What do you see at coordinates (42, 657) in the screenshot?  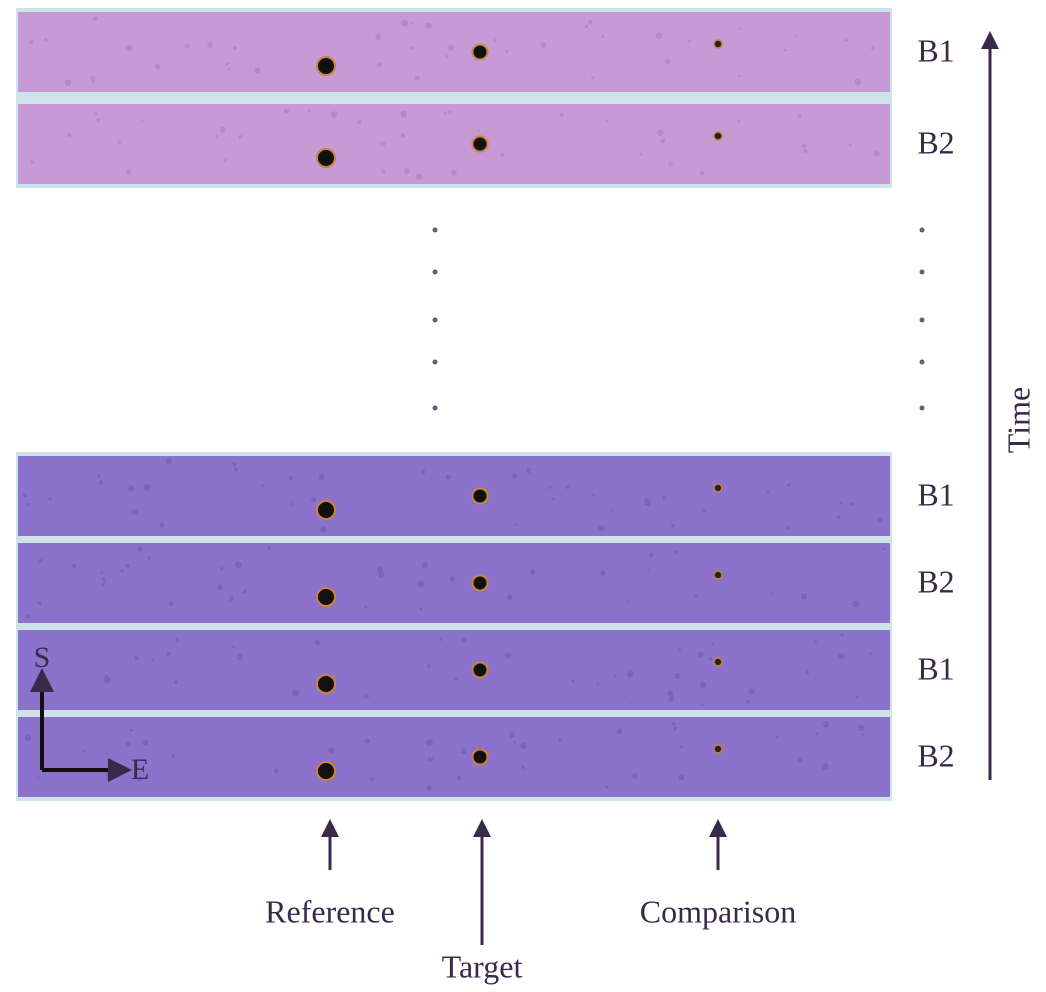 I see `compass-s-label: S` at bounding box center [42, 657].